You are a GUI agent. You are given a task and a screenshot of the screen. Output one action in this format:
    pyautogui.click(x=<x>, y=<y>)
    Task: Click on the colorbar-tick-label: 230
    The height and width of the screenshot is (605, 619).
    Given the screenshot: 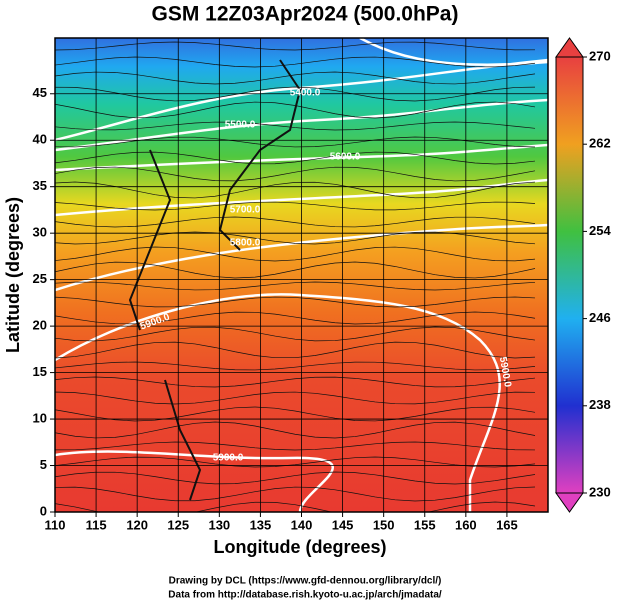 What is the action you would take?
    pyautogui.click(x=600, y=491)
    